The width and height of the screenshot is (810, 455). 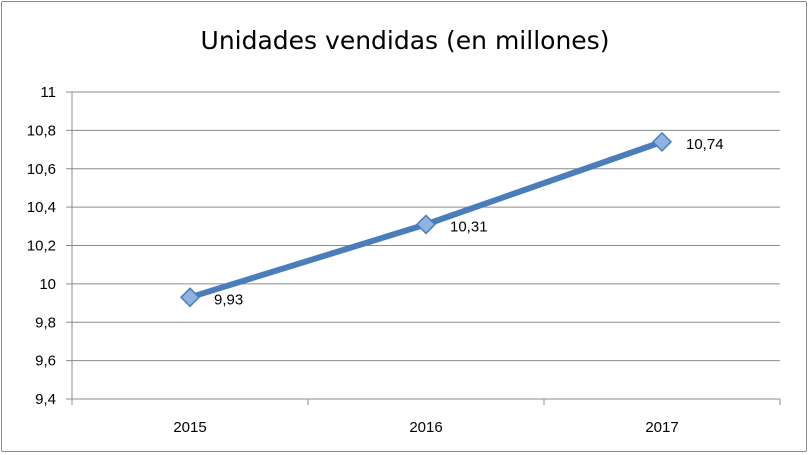 What do you see at coordinates (41, 207) in the screenshot?
I see `y-tick-label: 10,4` at bounding box center [41, 207].